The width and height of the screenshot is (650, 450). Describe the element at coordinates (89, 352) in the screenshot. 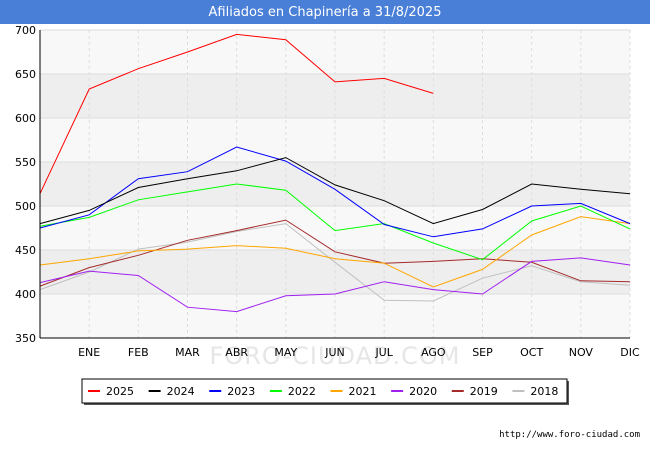

I see `x-tick-label: ENE` at that location.